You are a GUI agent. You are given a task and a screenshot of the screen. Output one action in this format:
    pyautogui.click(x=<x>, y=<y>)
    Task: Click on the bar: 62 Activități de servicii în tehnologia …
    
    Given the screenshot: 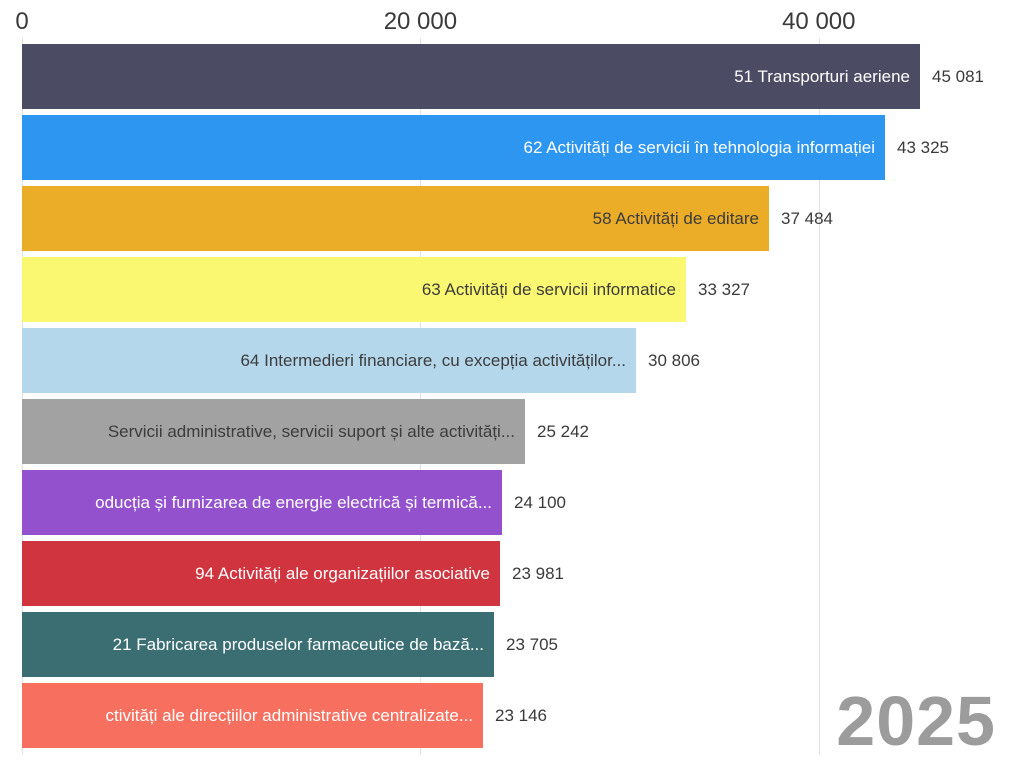 What is the action you would take?
    pyautogui.click(x=453, y=147)
    